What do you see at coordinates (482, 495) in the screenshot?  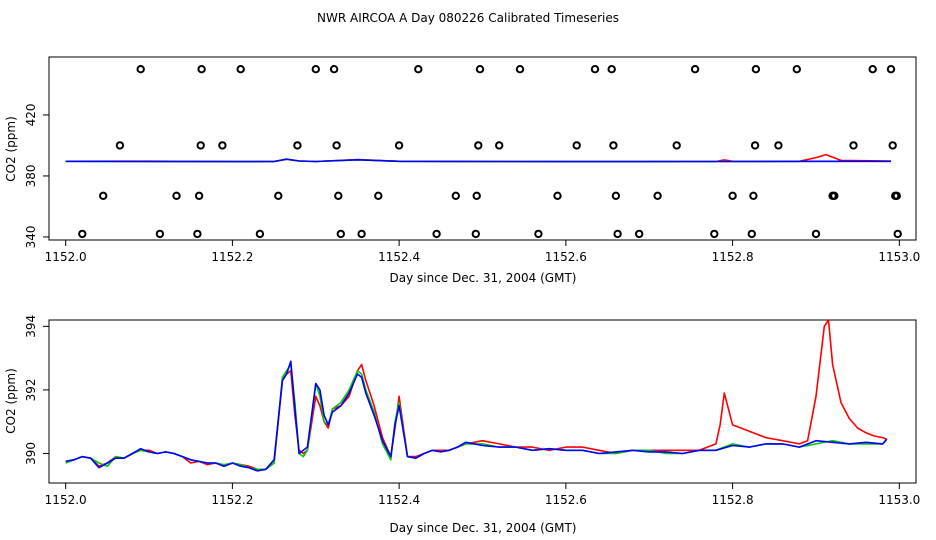 I see `x-axis-bottom: 1152.0 1152.2 1152.4 1152.6 1152.8 1153.0` at bounding box center [482, 495].